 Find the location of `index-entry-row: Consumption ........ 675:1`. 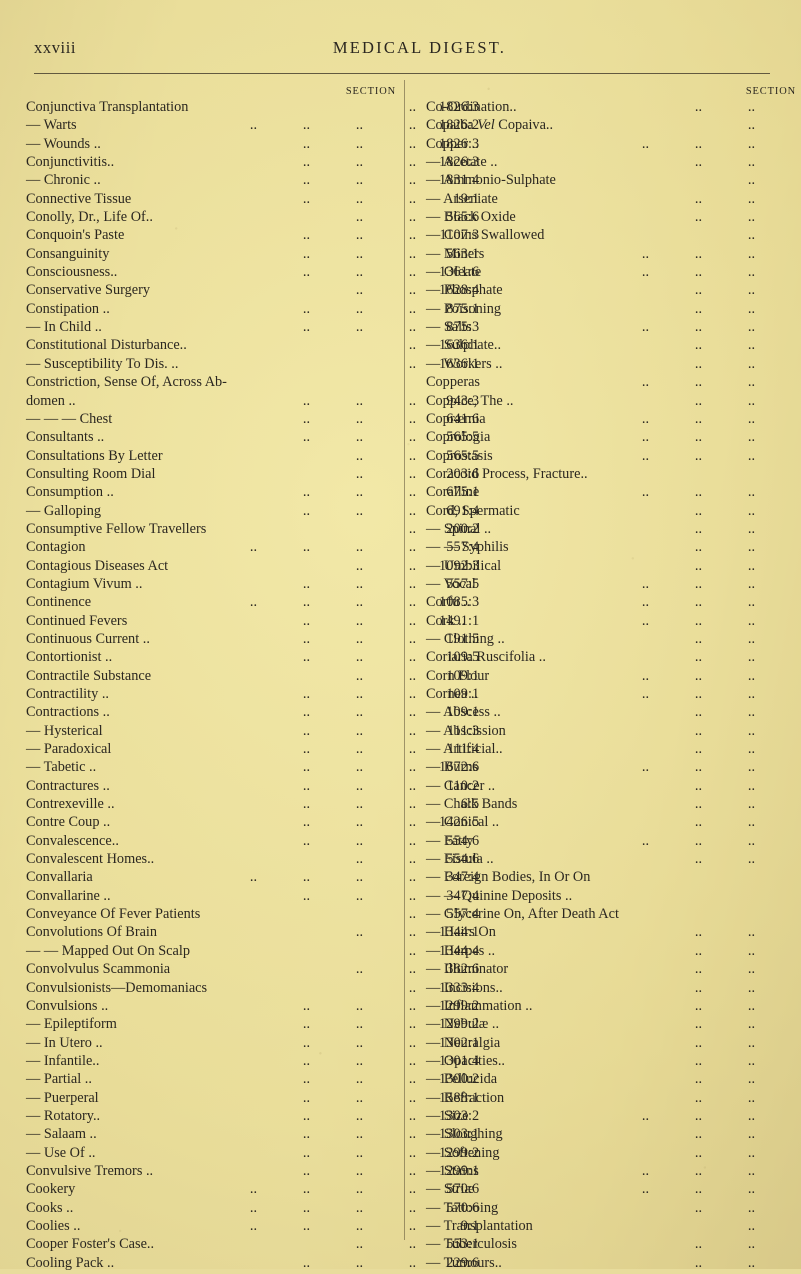

index-entry-row: Consumption ........ 675:1 is located at coordinates (252, 494).